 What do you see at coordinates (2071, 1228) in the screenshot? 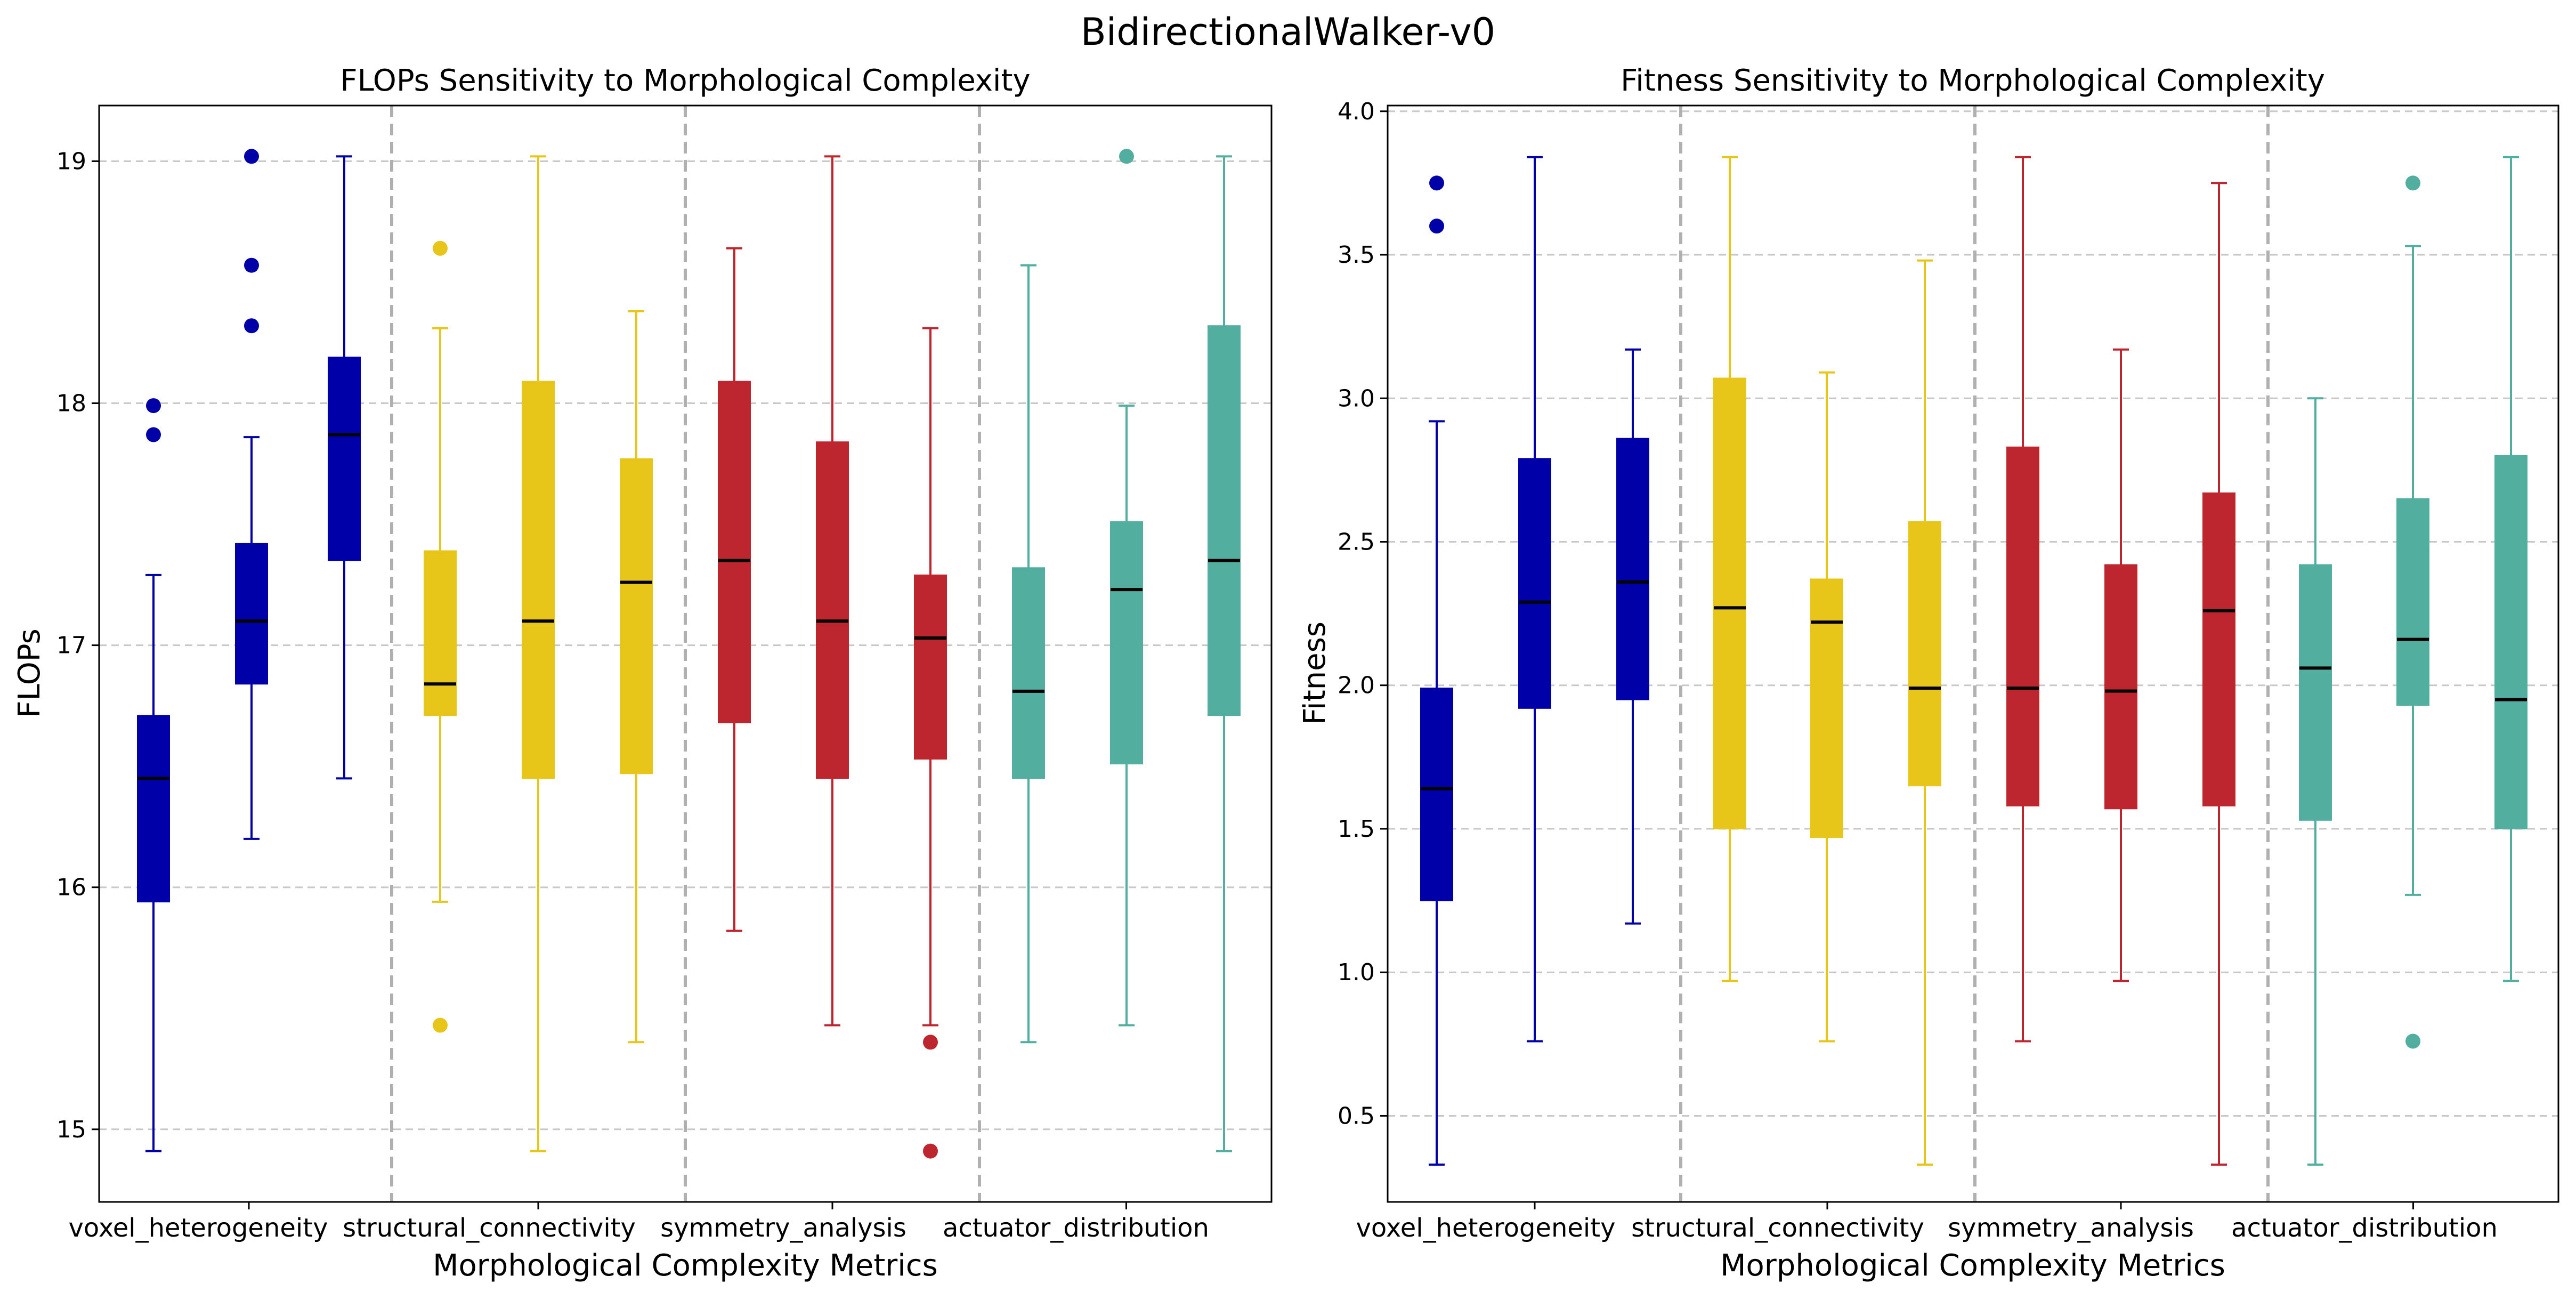
I see `fitness-category-label-symmetry-analysis: symmetry_analysis` at bounding box center [2071, 1228].